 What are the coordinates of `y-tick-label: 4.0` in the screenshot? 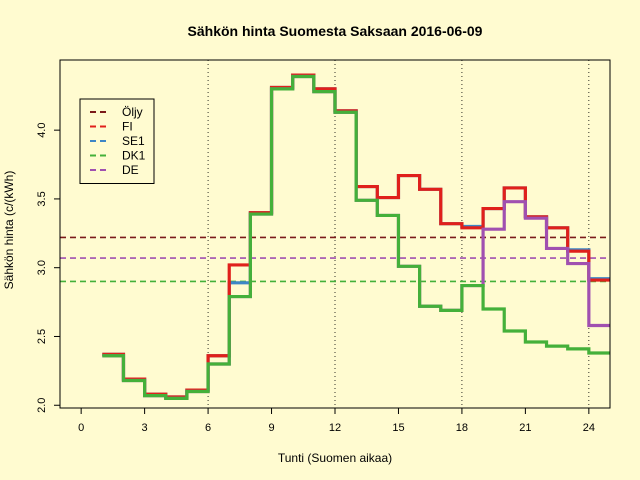 It's located at (42, 130).